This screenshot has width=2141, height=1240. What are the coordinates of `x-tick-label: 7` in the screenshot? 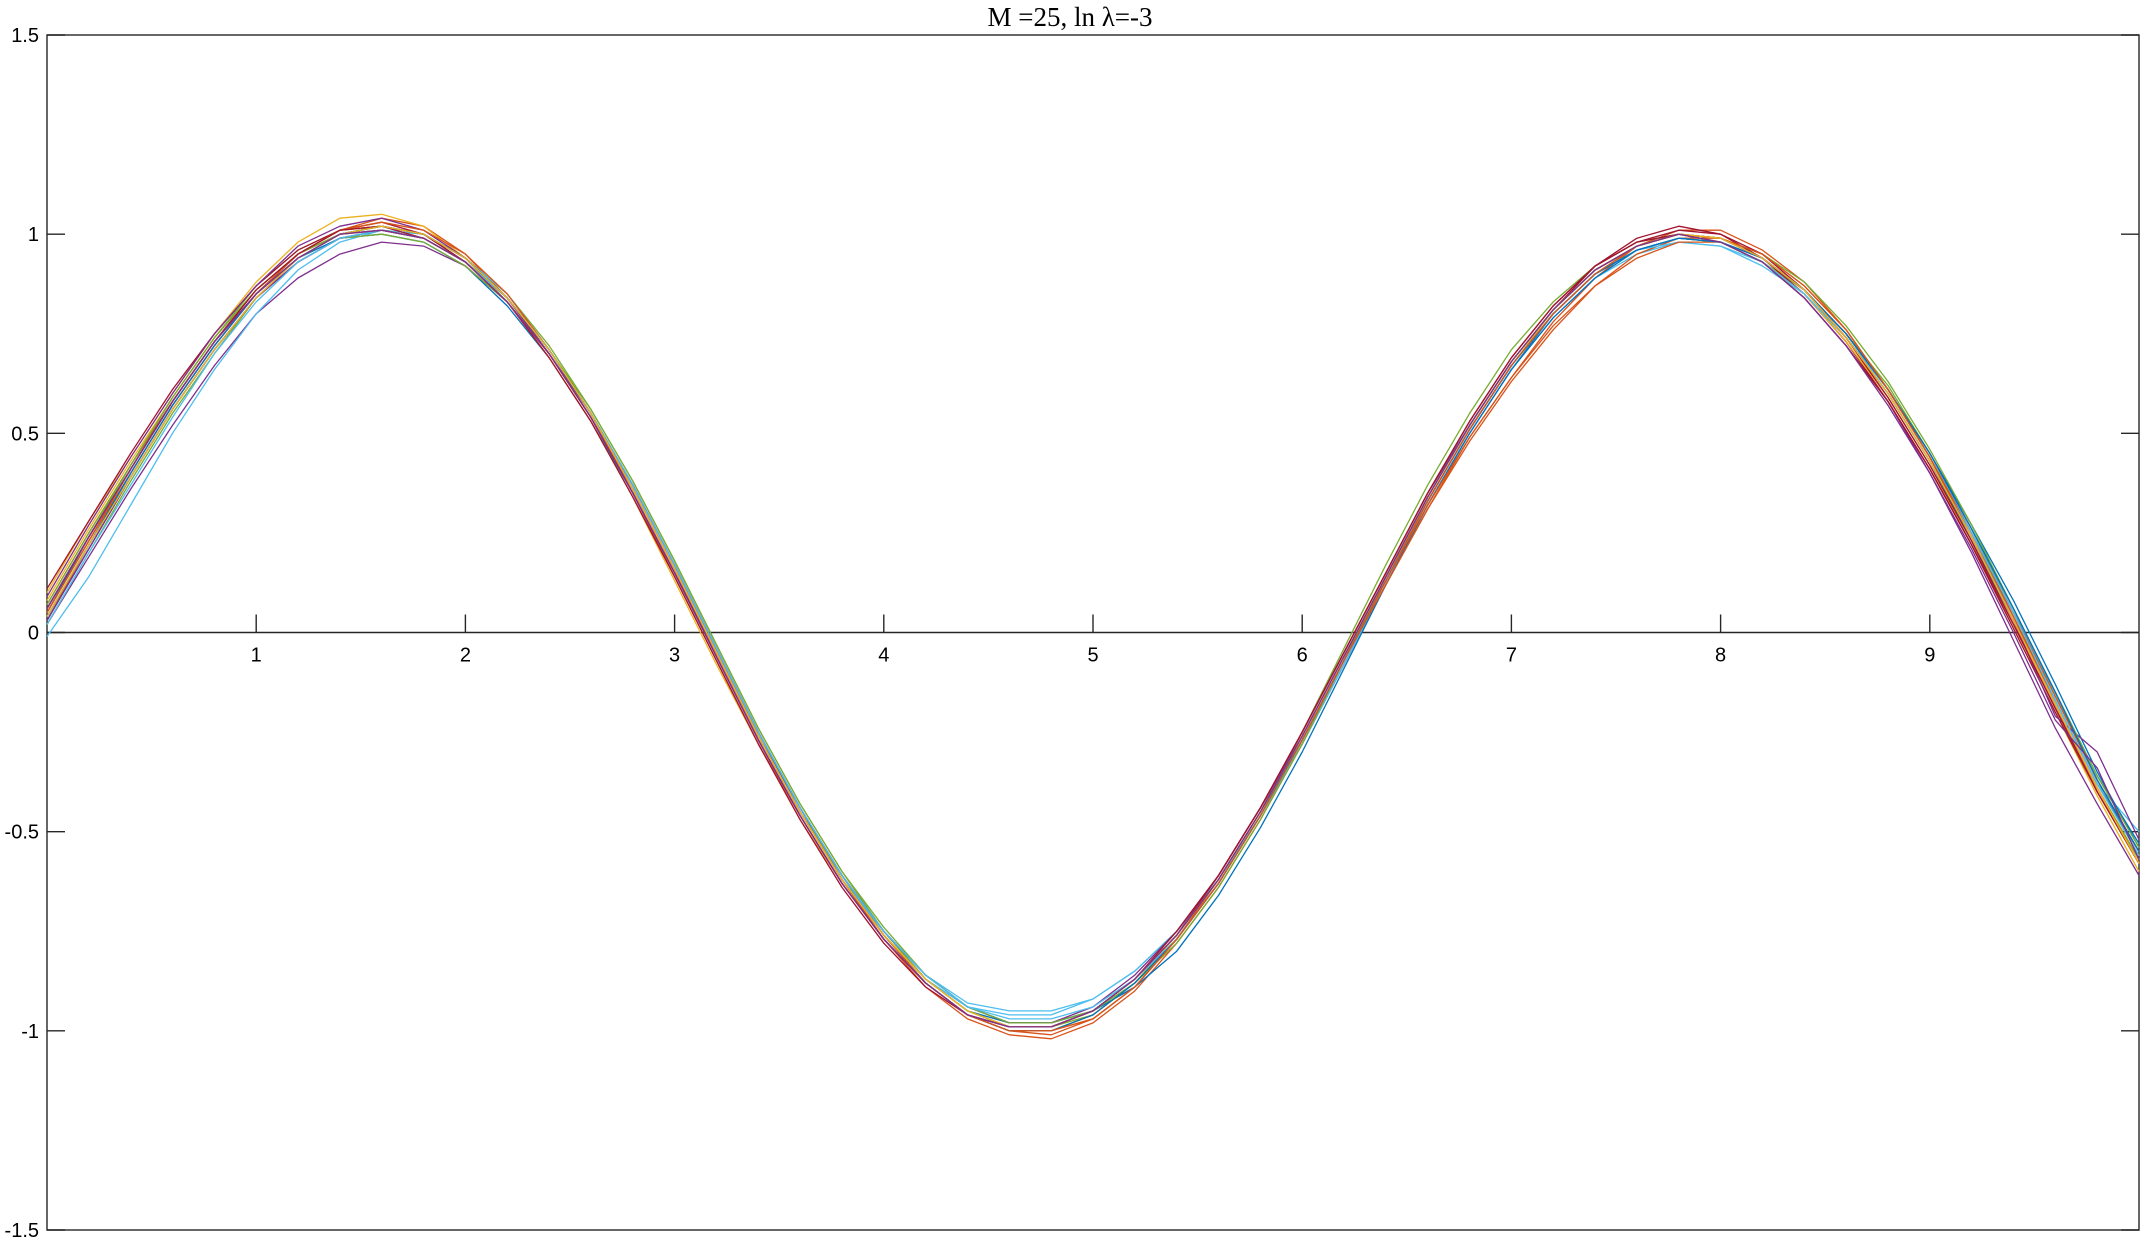 It's located at (1511, 656).